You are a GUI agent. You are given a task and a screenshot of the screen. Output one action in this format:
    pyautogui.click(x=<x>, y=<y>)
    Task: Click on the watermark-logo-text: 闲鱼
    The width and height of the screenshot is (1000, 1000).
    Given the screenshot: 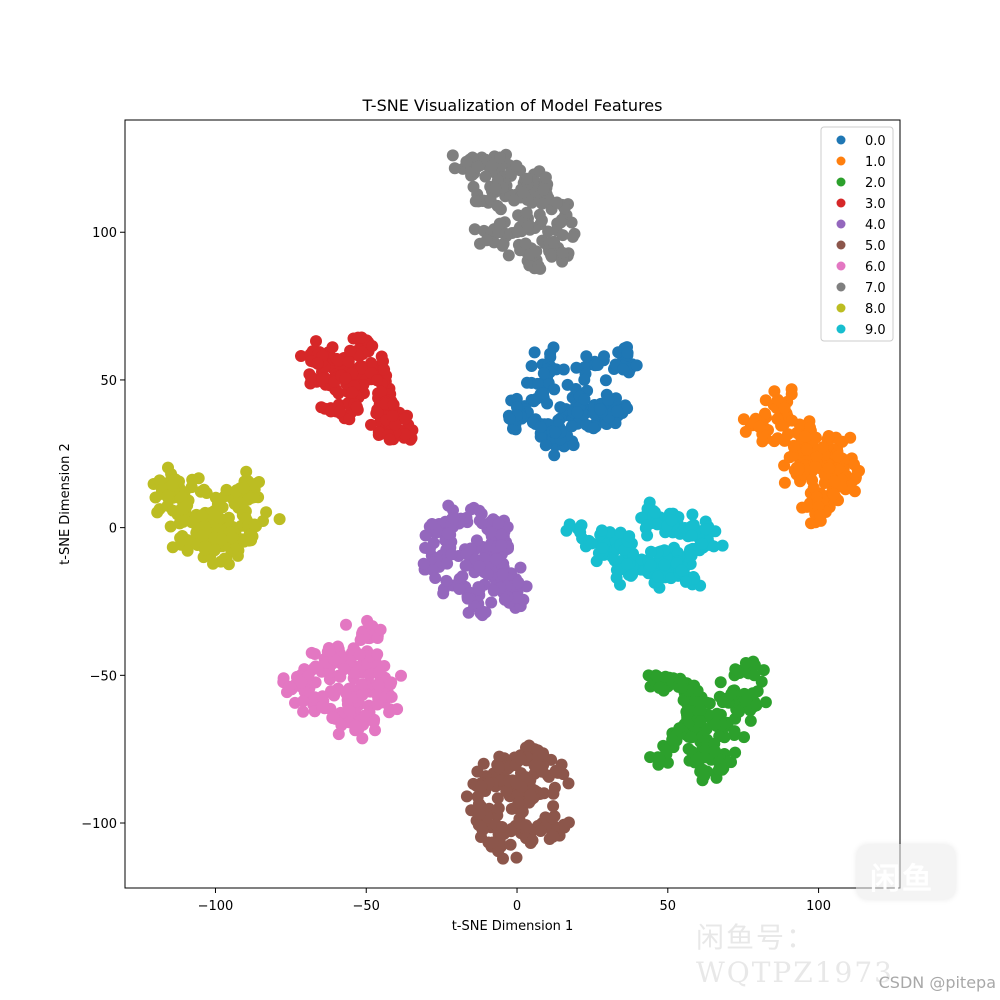 What is the action you would take?
    pyautogui.click(x=902, y=879)
    